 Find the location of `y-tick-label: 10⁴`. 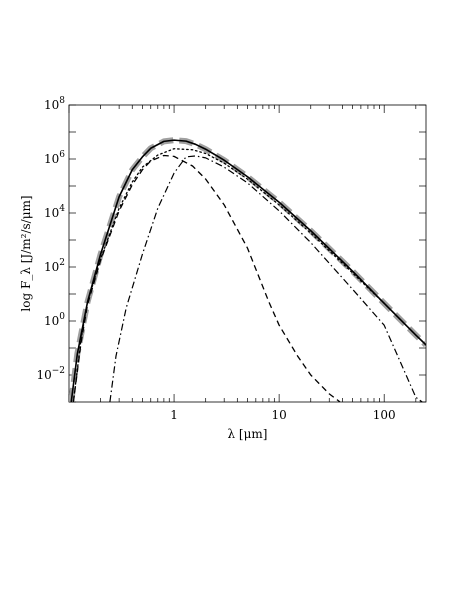

y-tick-label: 10⁴ is located at coordinates (54, 212).